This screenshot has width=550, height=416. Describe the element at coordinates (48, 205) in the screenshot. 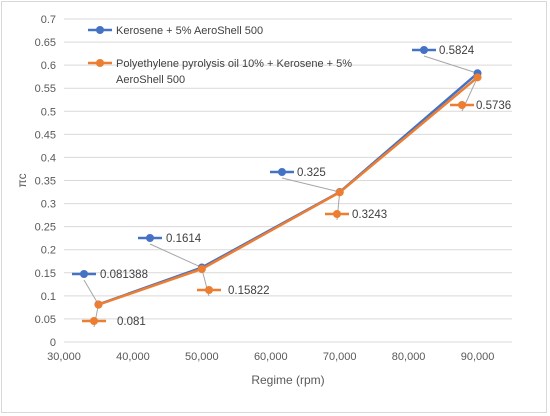

I see `y-tick-label: 0.3` at that location.